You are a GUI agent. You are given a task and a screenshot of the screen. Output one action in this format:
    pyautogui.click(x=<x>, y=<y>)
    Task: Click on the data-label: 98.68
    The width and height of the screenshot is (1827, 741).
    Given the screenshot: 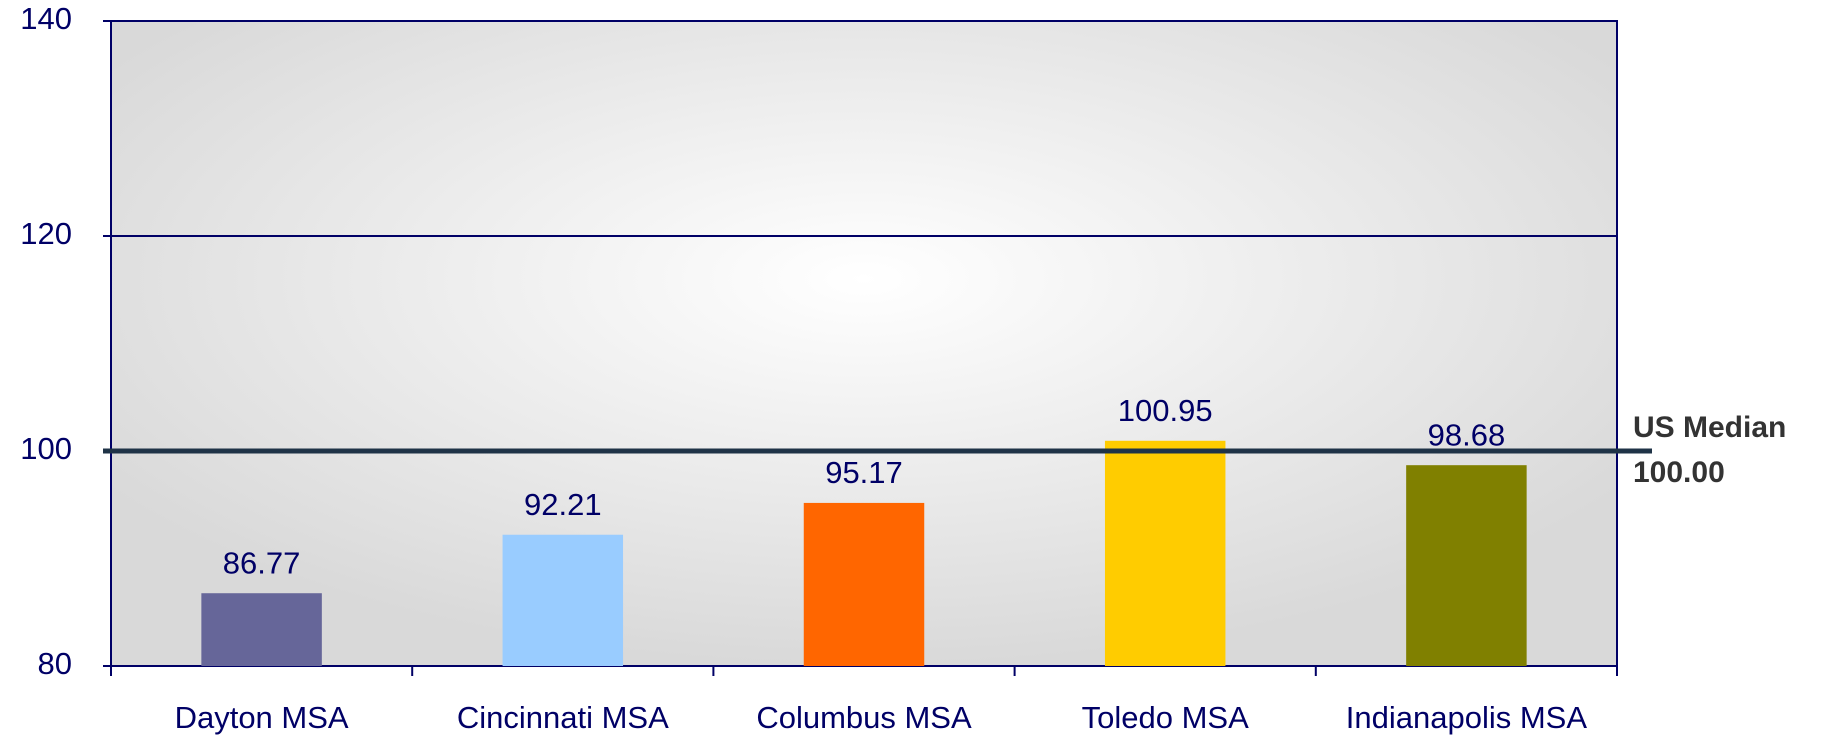 What is the action you would take?
    pyautogui.click(x=1467, y=434)
    